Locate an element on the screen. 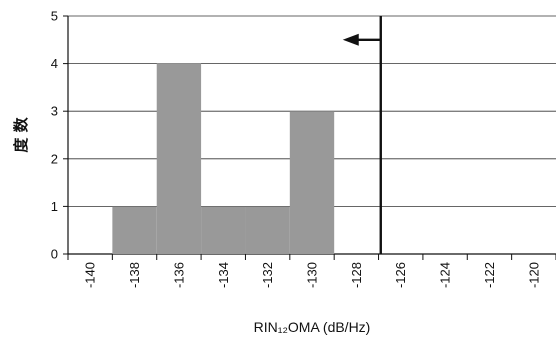  x-axis-label: RIN₁₂OMA (dB/Hz) is located at coordinates (312, 327).